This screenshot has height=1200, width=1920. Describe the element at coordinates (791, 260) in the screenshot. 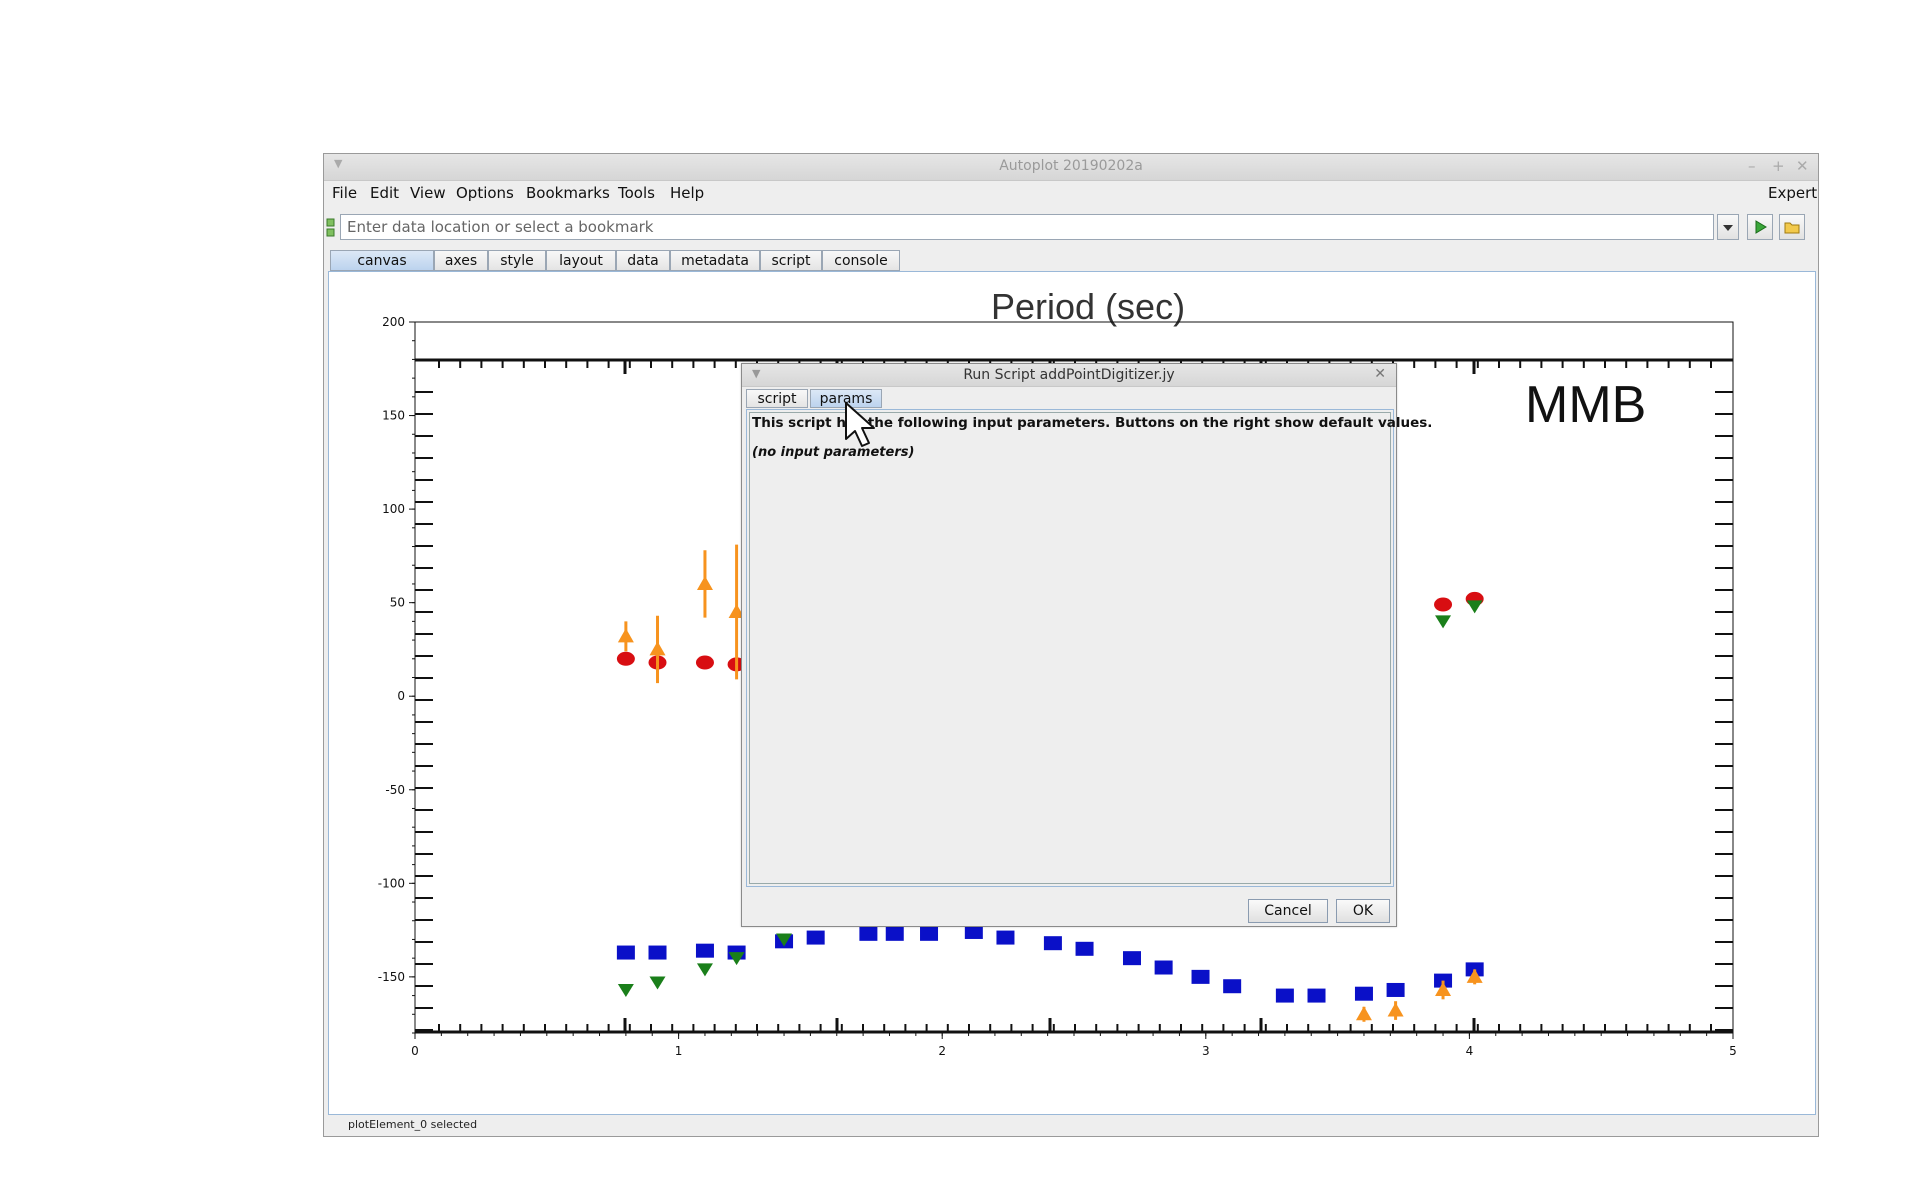

I see `tab-script: script` at that location.